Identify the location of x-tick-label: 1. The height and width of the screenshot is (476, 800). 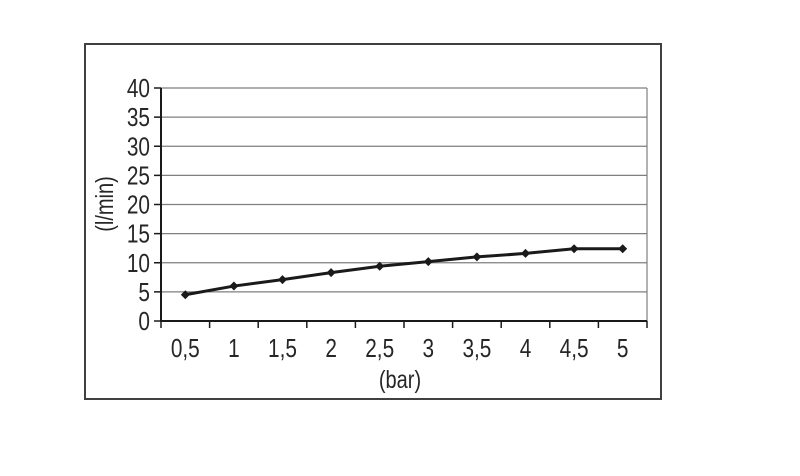
(234, 348).